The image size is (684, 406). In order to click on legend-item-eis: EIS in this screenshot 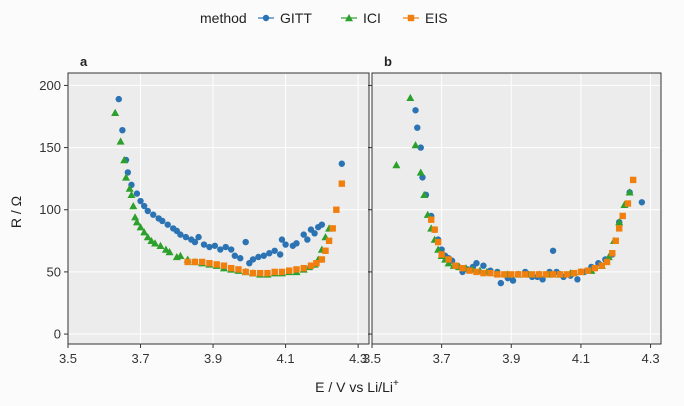, I will do `click(425, 18)`.